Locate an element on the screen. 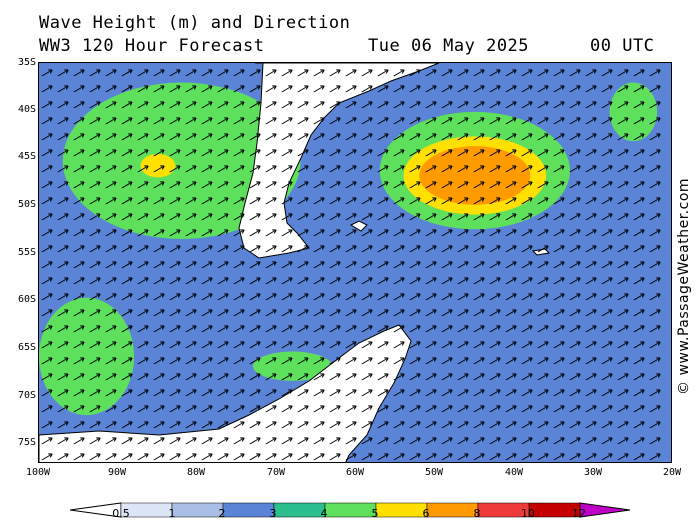  south-america-land is located at coordinates (339, 161).